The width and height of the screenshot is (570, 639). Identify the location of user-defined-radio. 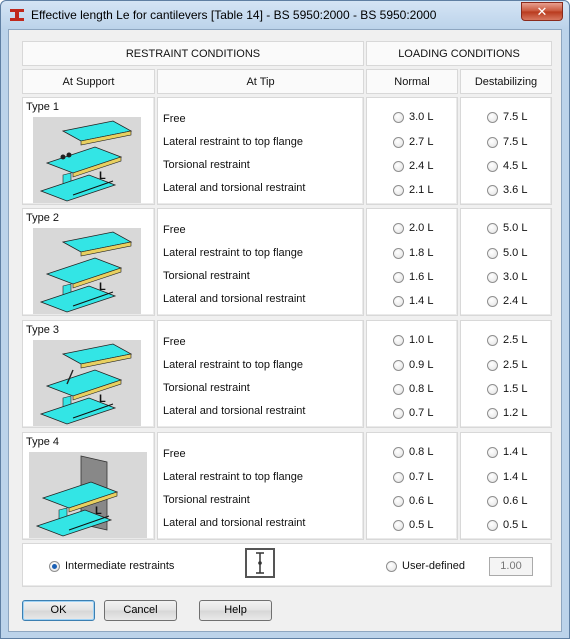
(391, 566).